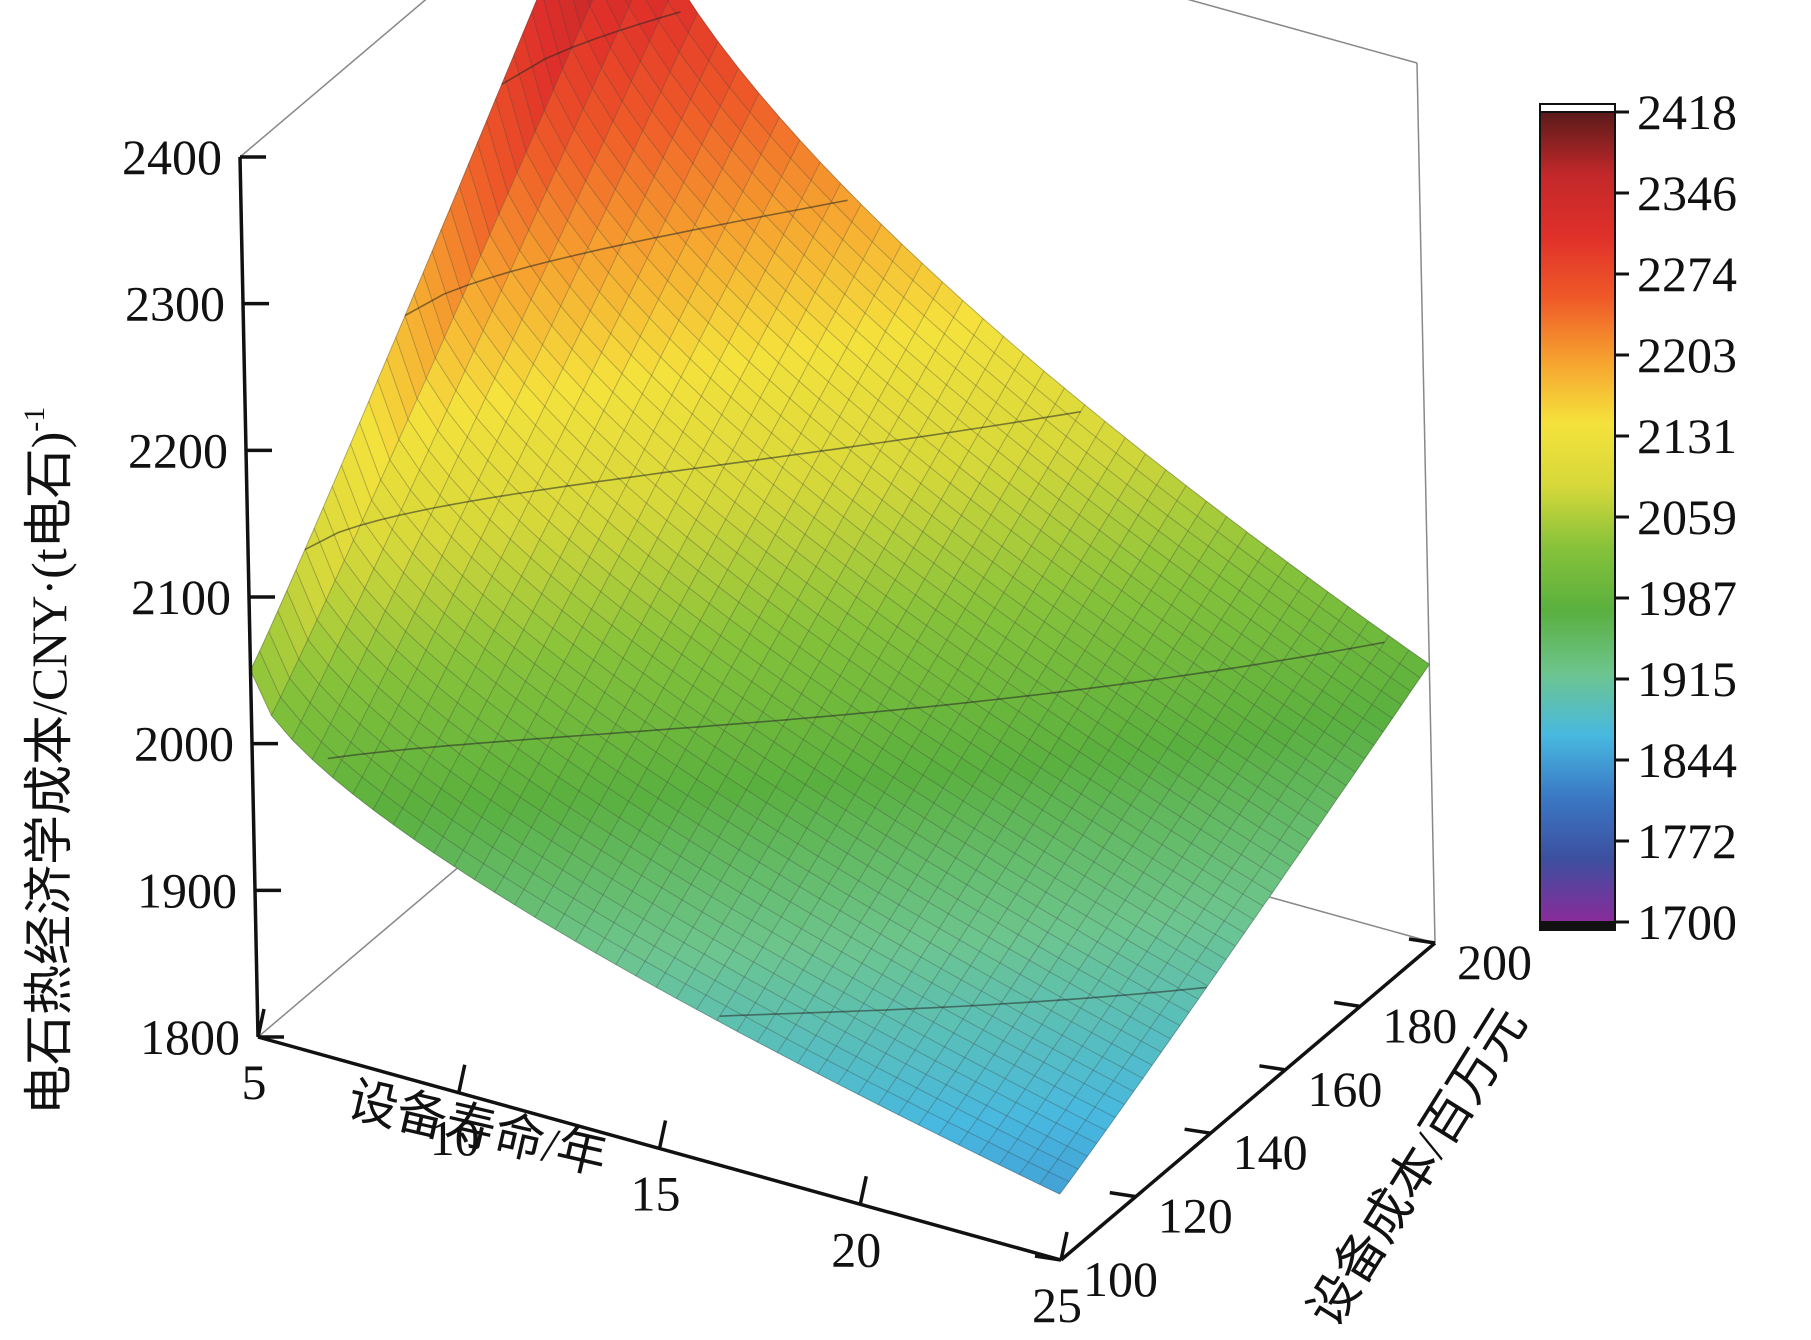  Describe the element at coordinates (175, 304) in the screenshot. I see `z-tick-label: 2300` at that location.